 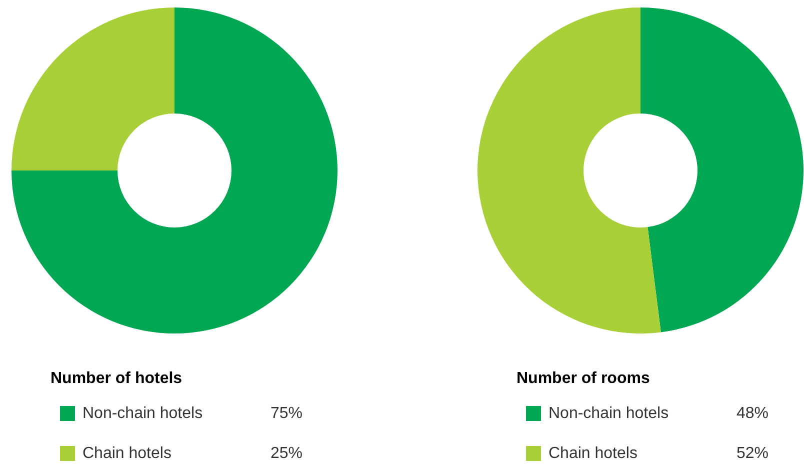 I want to click on data-label: 52%, so click(x=752, y=453).